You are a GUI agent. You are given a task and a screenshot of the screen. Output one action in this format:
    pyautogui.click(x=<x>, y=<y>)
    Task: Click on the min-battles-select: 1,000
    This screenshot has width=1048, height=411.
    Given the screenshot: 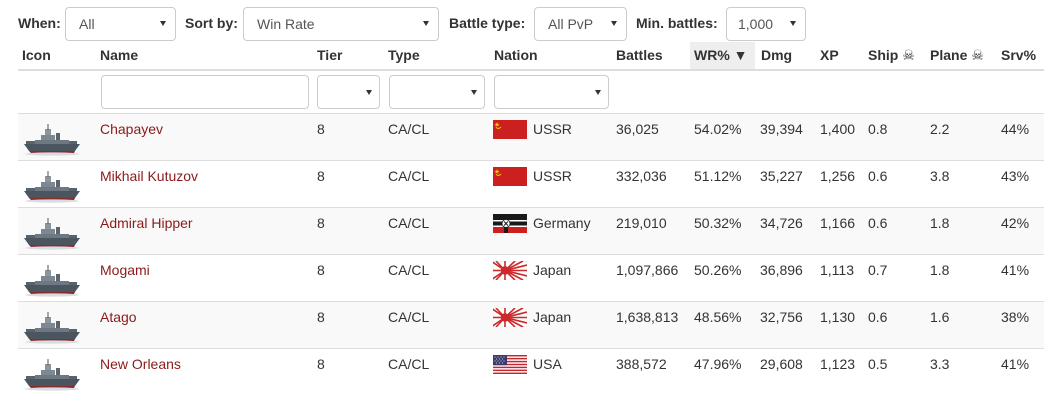 What is the action you would take?
    pyautogui.click(x=766, y=24)
    